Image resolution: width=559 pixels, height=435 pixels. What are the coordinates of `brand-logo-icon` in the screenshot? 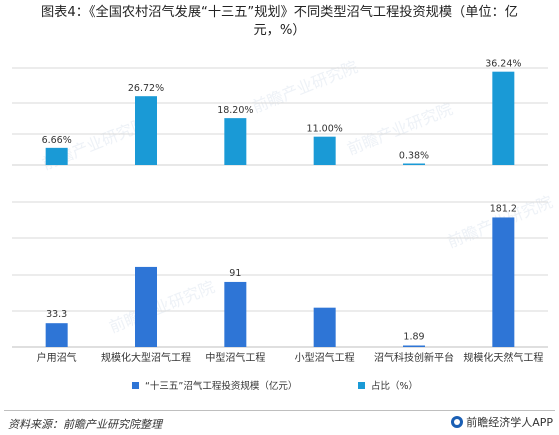 It's located at (457, 422).